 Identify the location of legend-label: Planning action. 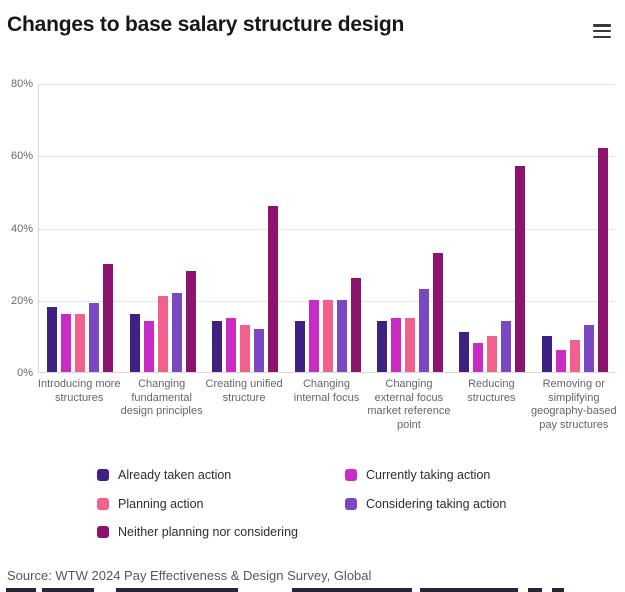
(161, 503).